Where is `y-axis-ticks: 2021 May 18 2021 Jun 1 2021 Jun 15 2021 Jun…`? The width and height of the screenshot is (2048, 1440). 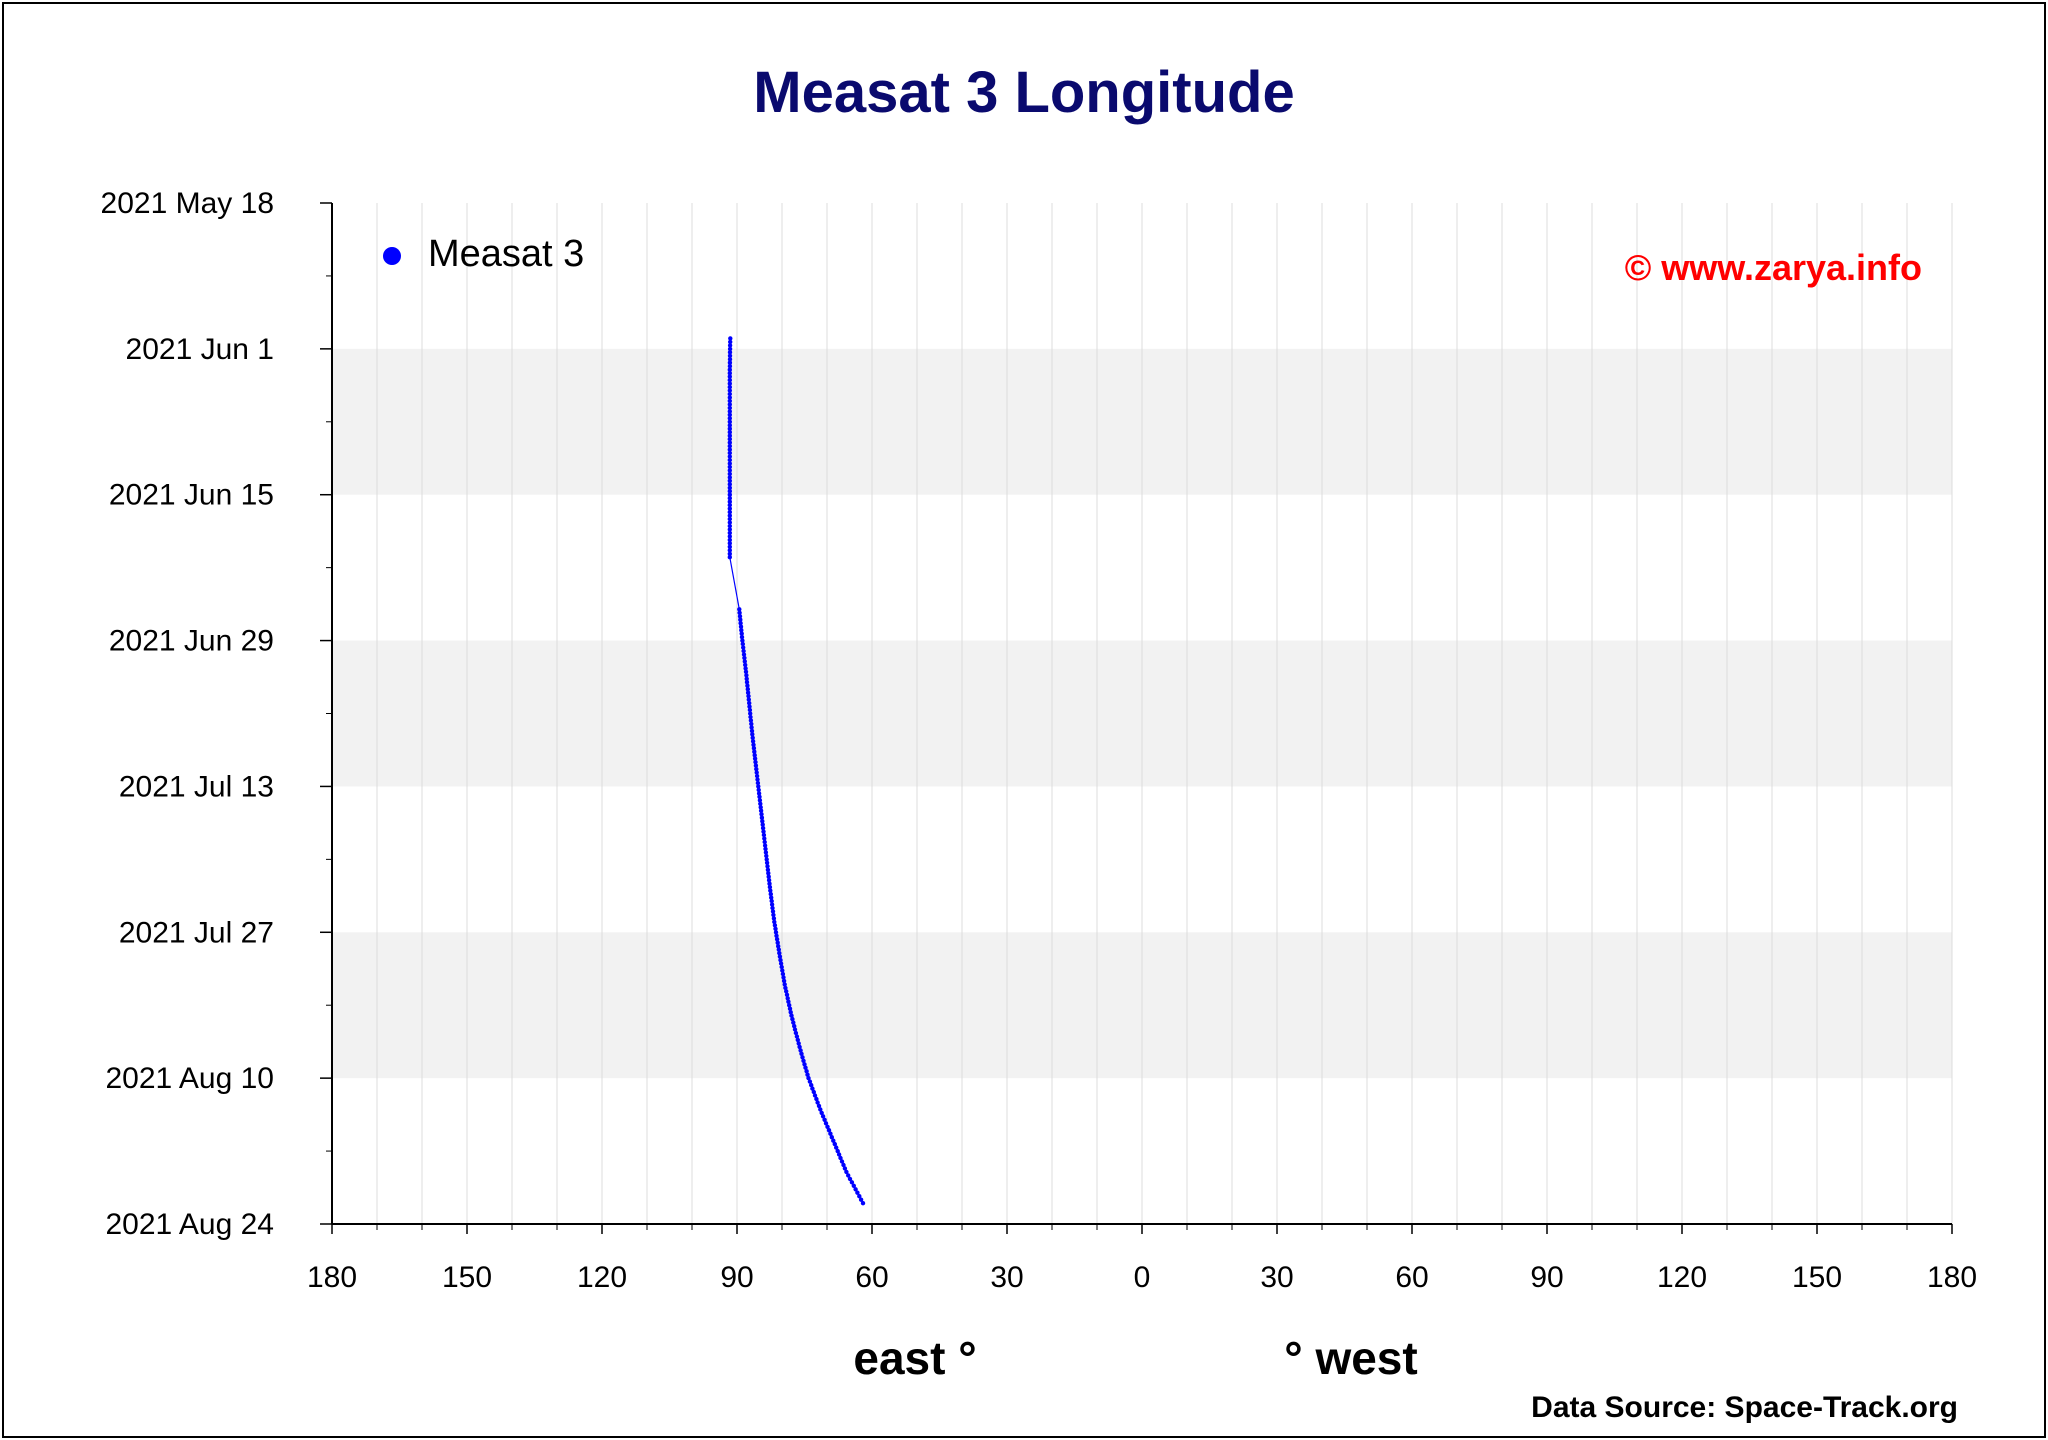 y-axis-ticks: 2021 May 18 2021 Jun 1 2021 Jun 15 2021 Jun… is located at coordinates (216, 714).